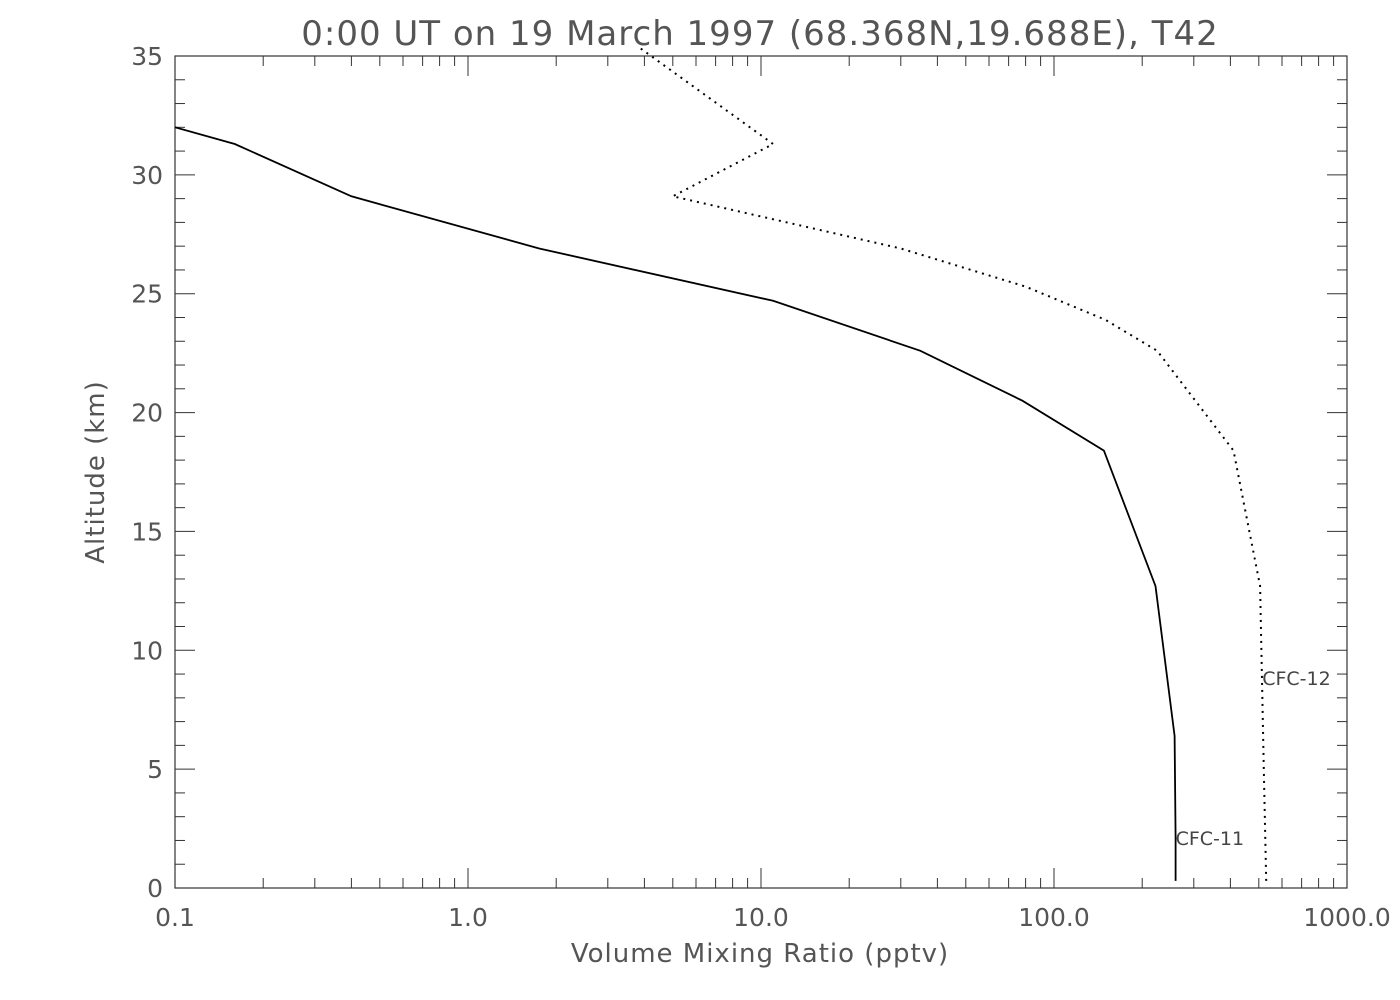 This screenshot has height=1000, width=1400. I want to click on y-tick-label: 10, so click(147, 650).